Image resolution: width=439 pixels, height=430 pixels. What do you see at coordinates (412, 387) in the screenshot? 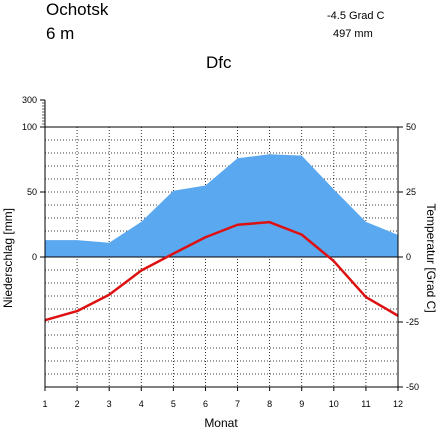
I see `right-tick-label: -50` at bounding box center [412, 387].